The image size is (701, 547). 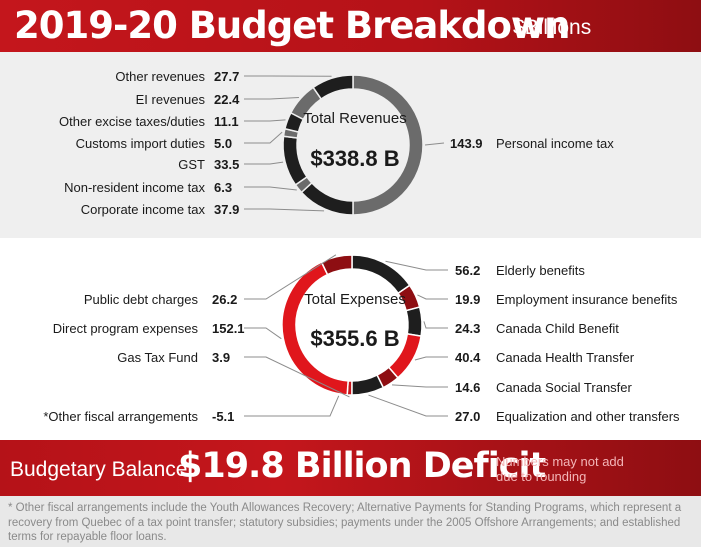 I want to click on rev-label-customs: Customs import duties, so click(x=140, y=143).